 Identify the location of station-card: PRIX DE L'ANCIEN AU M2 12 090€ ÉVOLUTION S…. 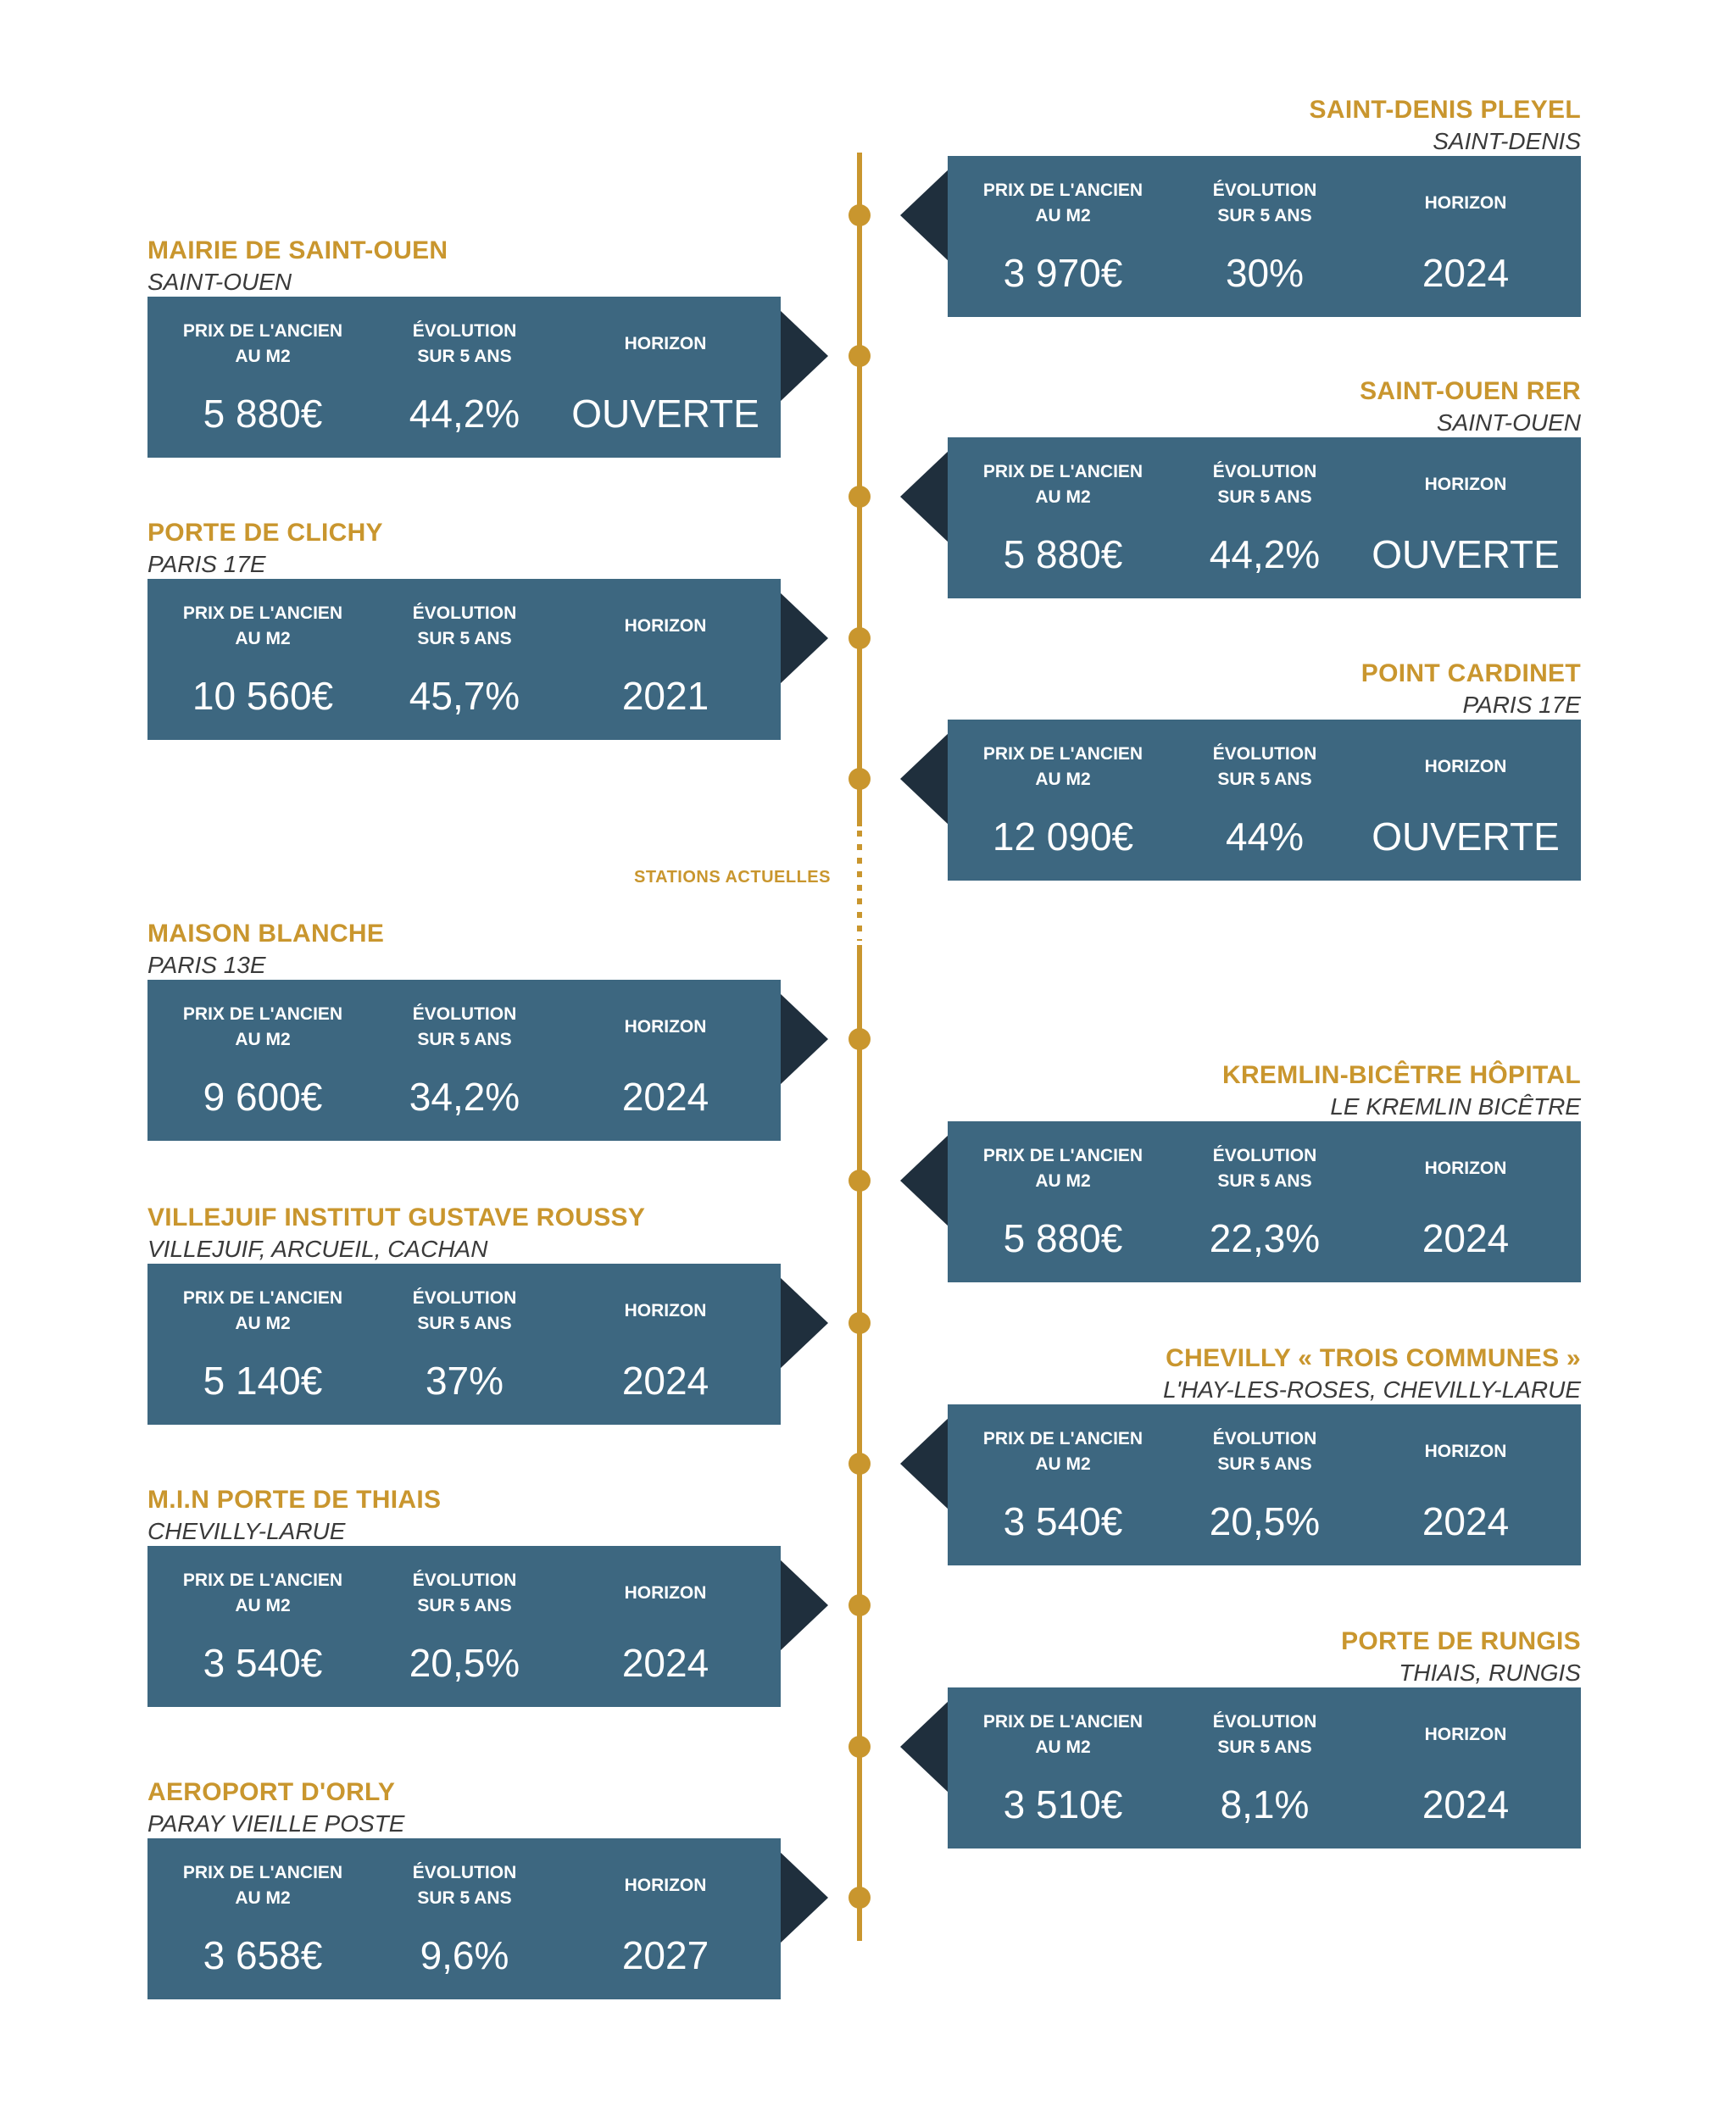
(1264, 800).